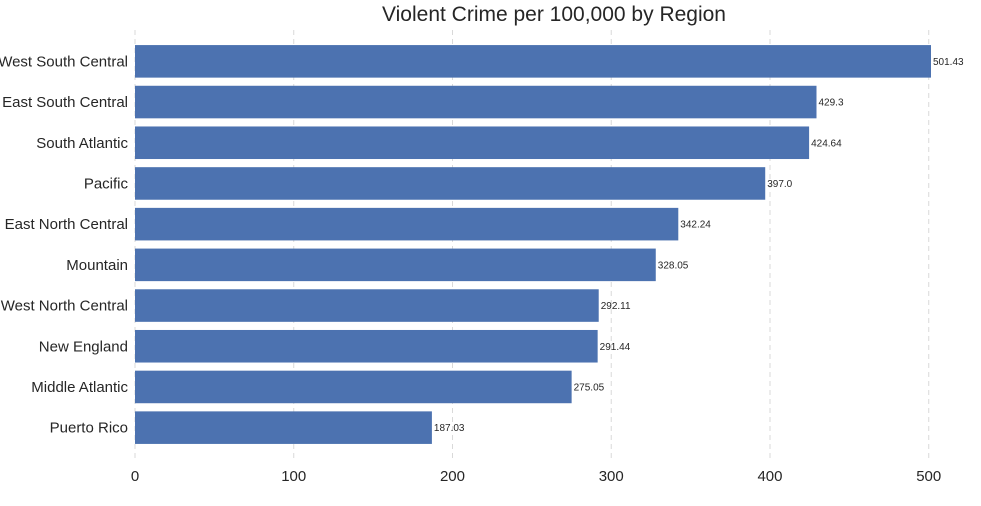 The width and height of the screenshot is (981, 506). What do you see at coordinates (452, 476) in the screenshot?
I see `x-tick-label: 200` at bounding box center [452, 476].